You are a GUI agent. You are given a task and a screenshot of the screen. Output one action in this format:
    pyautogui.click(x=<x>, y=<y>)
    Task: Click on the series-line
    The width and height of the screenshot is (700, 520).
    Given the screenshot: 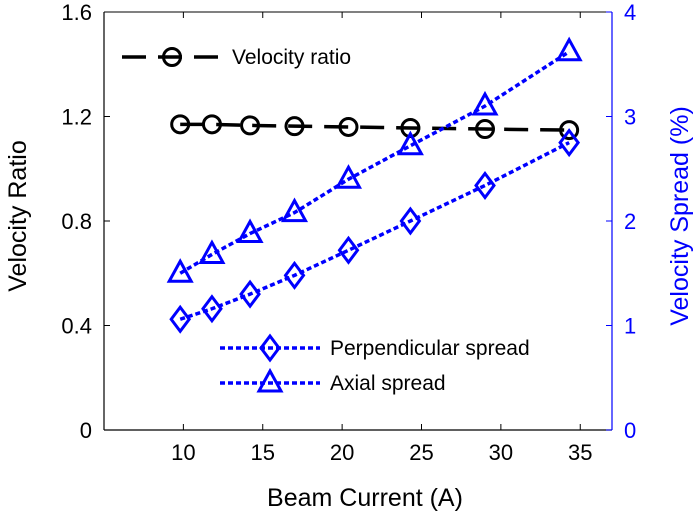 What is the action you would take?
    pyautogui.click(x=375, y=127)
    